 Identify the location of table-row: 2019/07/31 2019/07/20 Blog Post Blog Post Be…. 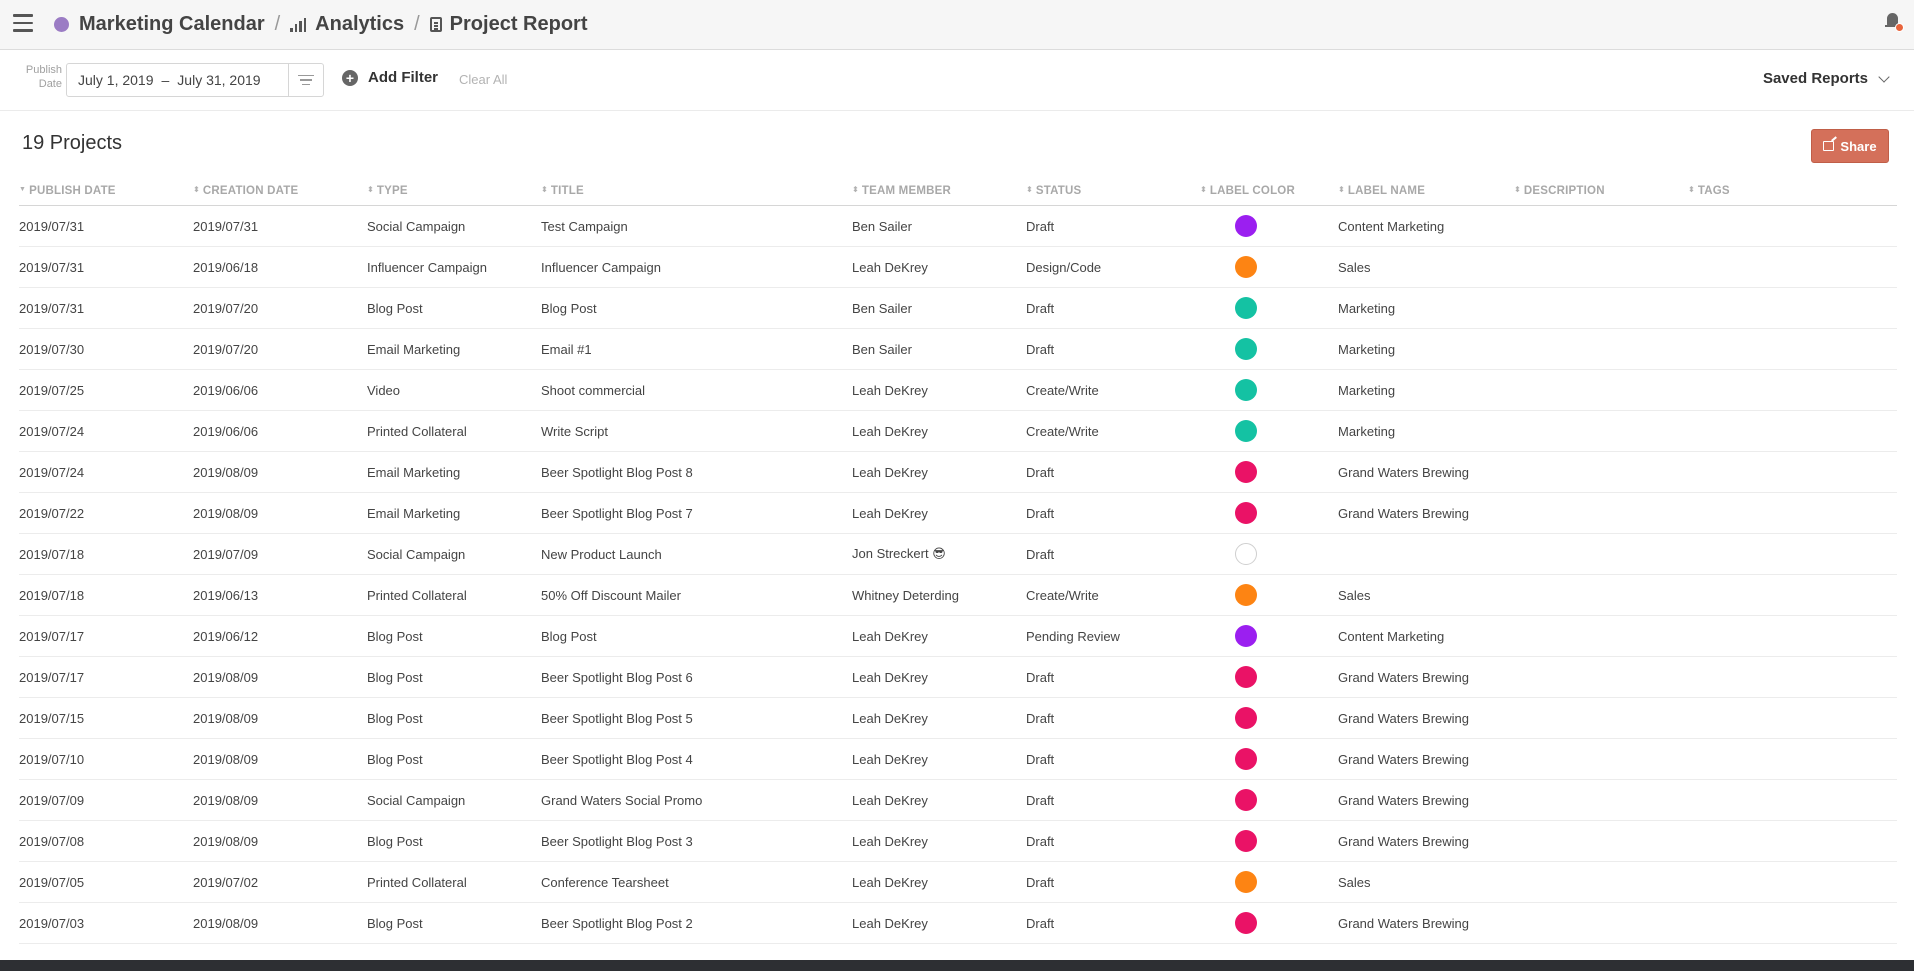
(958, 308).